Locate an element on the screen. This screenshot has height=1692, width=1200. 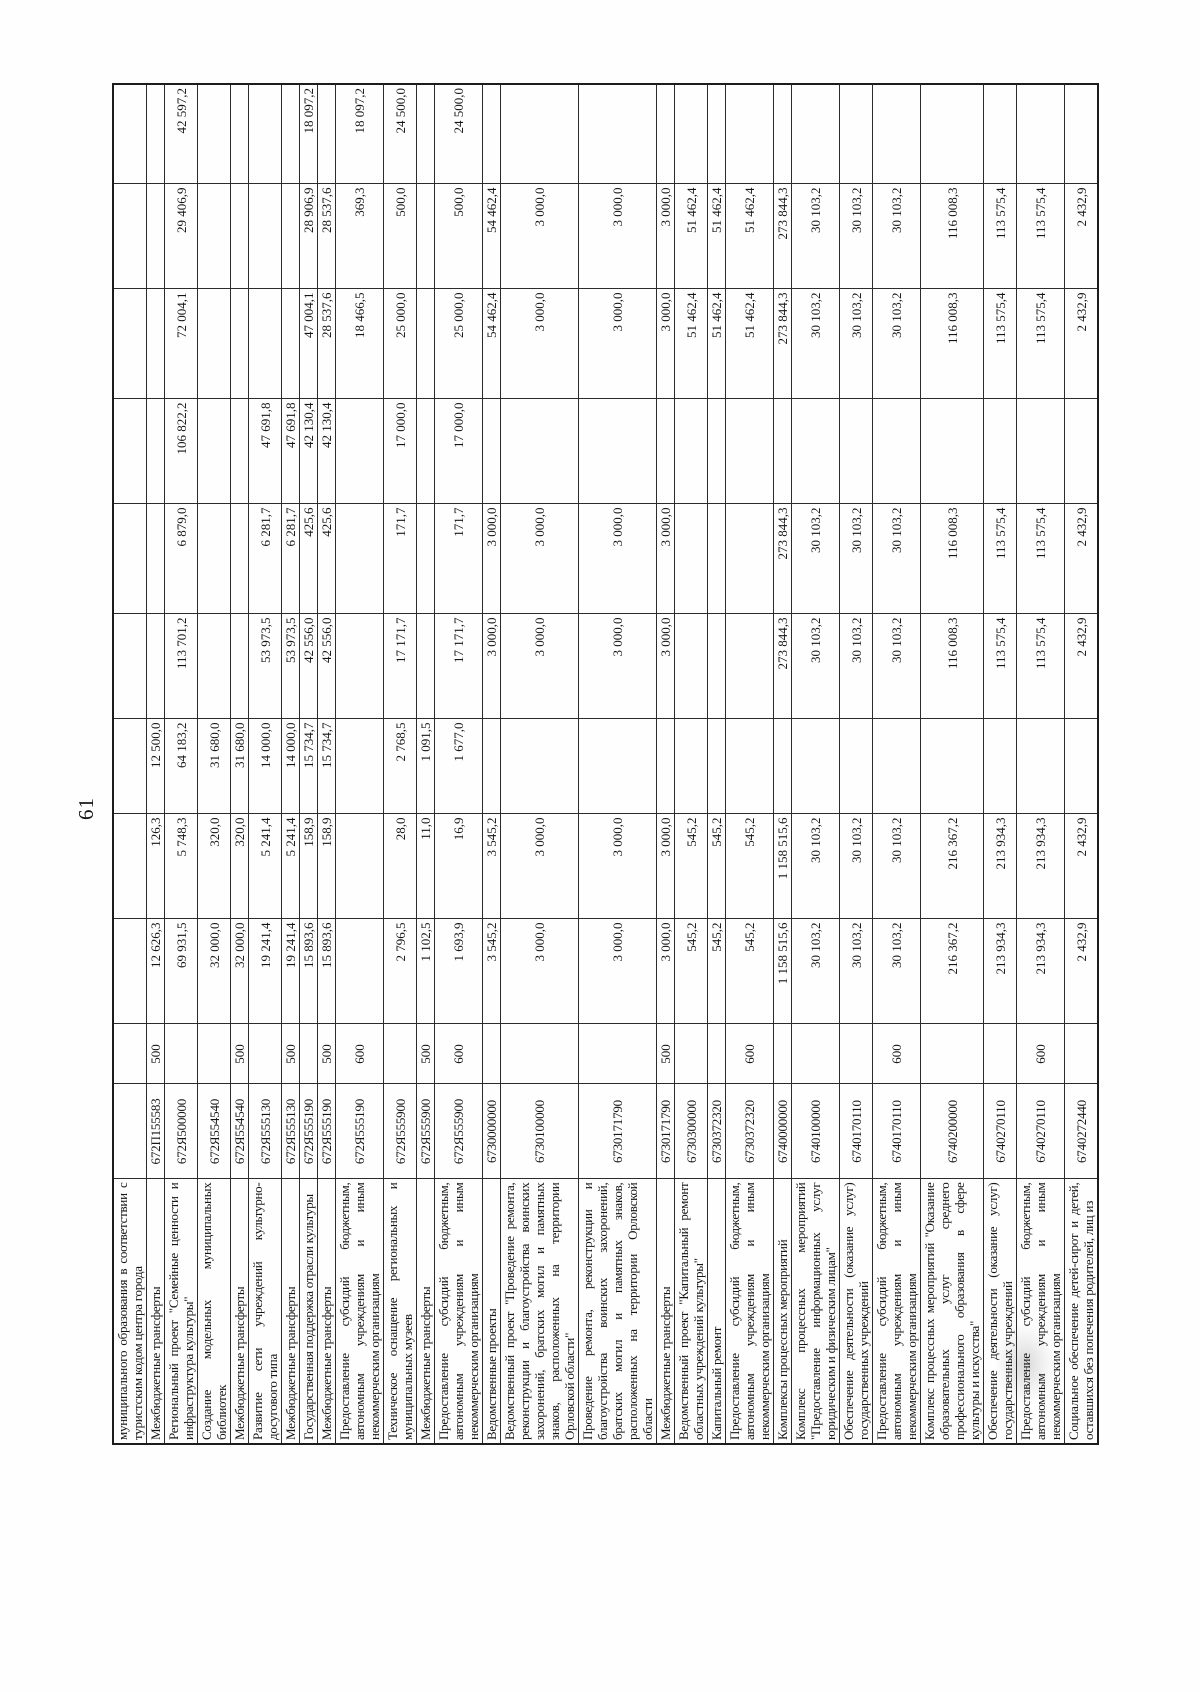
cell-amount-3: 2 768,5 is located at coordinates (400, 766).